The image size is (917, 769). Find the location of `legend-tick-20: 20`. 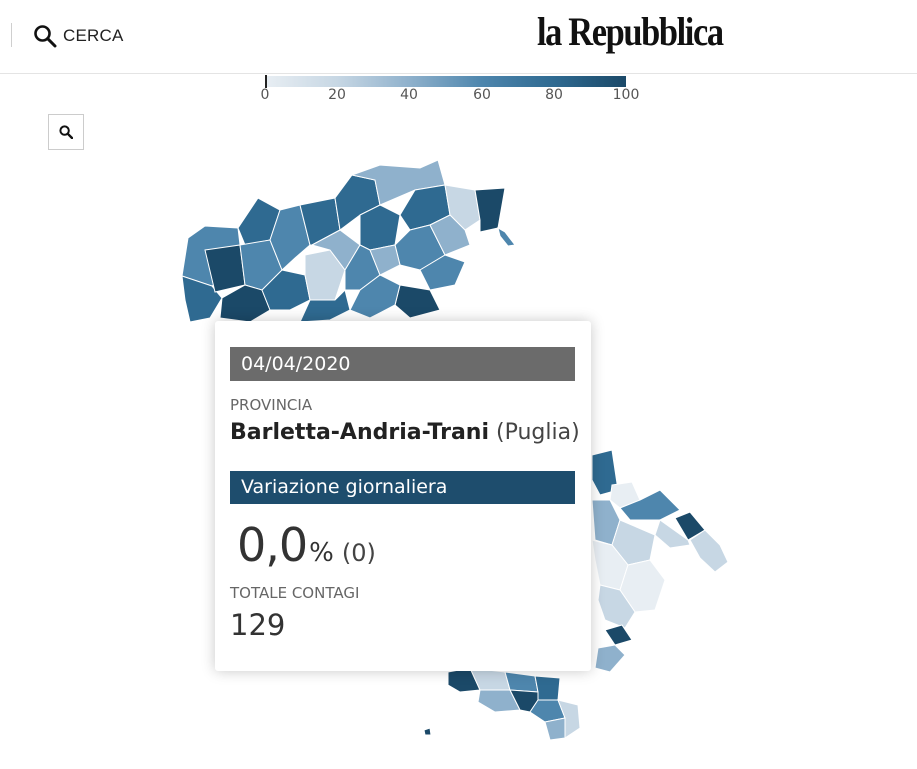

legend-tick-20: 20 is located at coordinates (337, 95).